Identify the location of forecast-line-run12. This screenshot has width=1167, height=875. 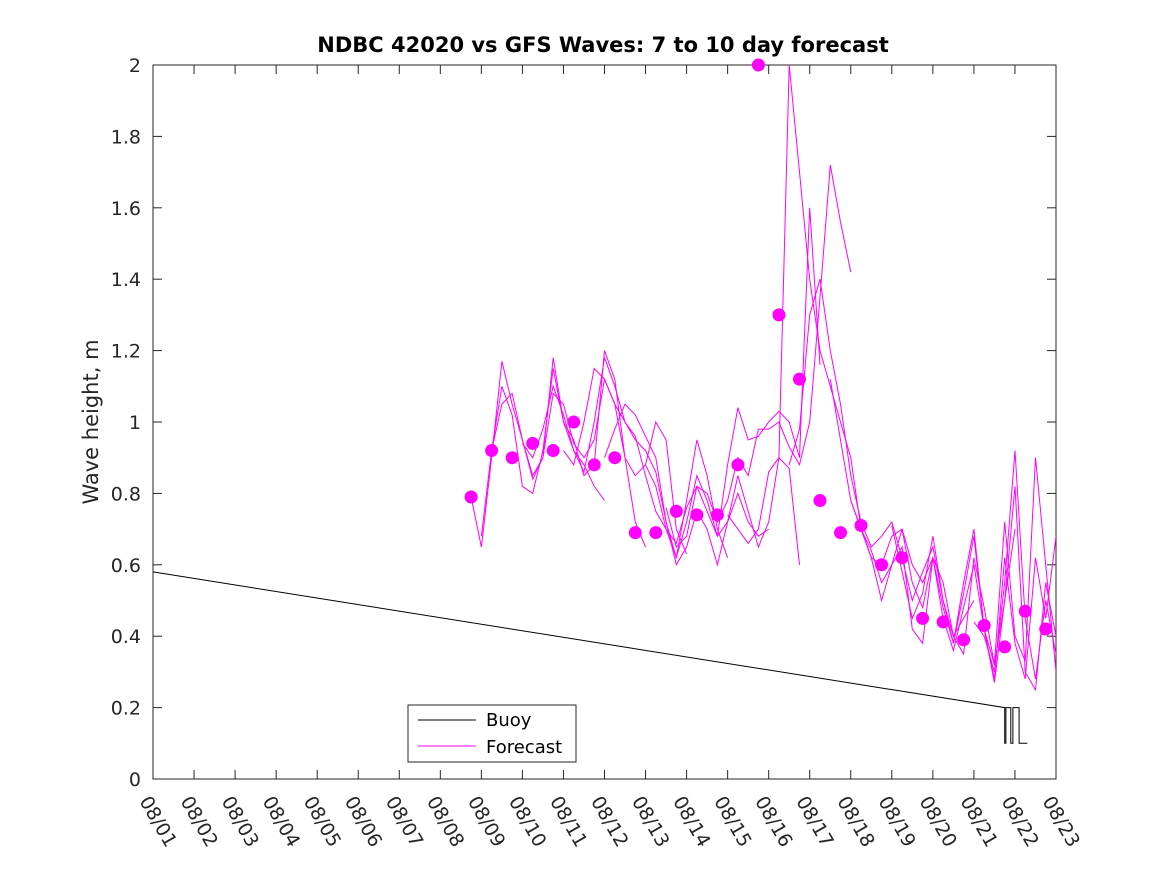
(953, 564).